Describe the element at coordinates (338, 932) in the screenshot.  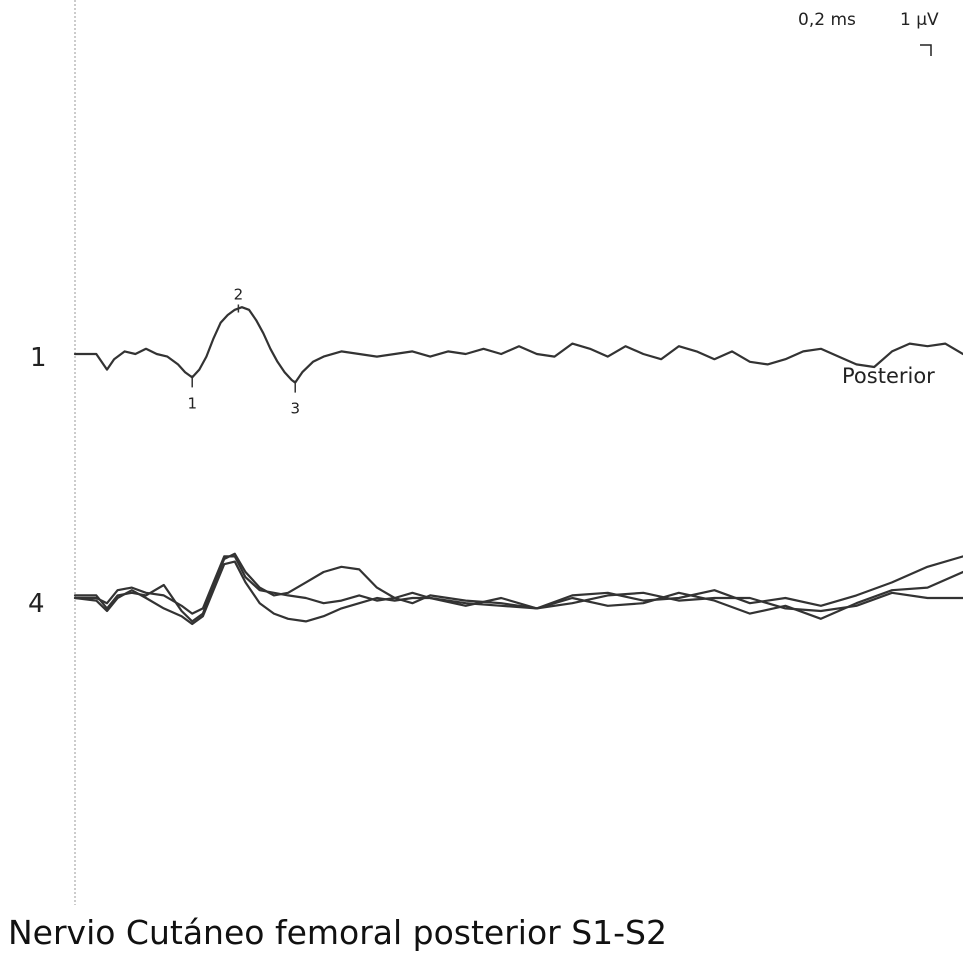
I see `figure-caption: Nervio Cutáneo femoral posterior S1-S2` at that location.